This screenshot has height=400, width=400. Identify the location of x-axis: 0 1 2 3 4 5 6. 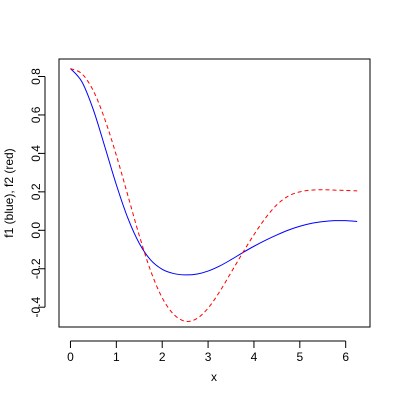
(208, 352).